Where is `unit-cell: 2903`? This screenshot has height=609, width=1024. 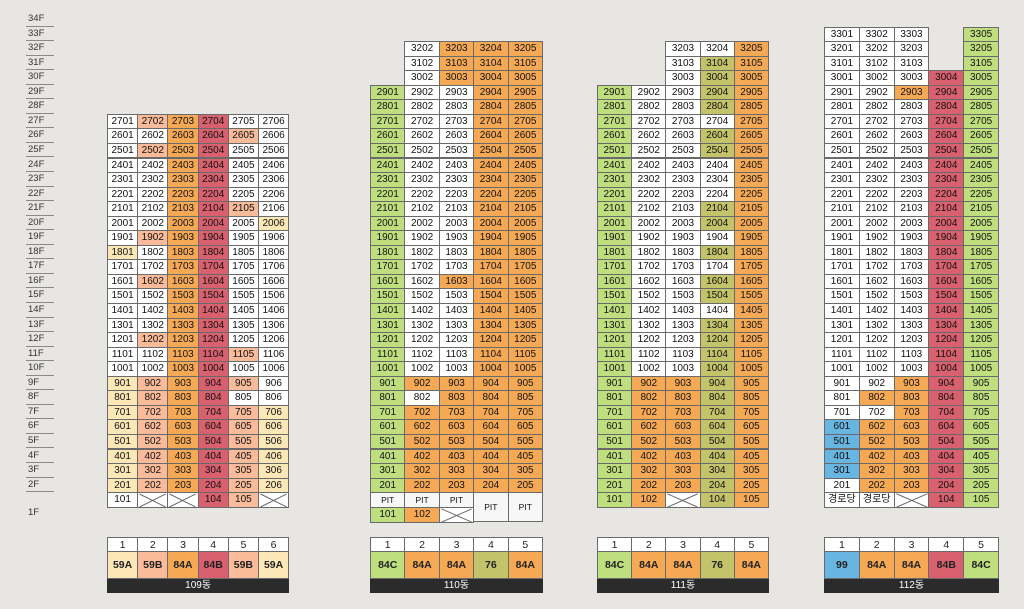 unit-cell: 2903 is located at coordinates (683, 92).